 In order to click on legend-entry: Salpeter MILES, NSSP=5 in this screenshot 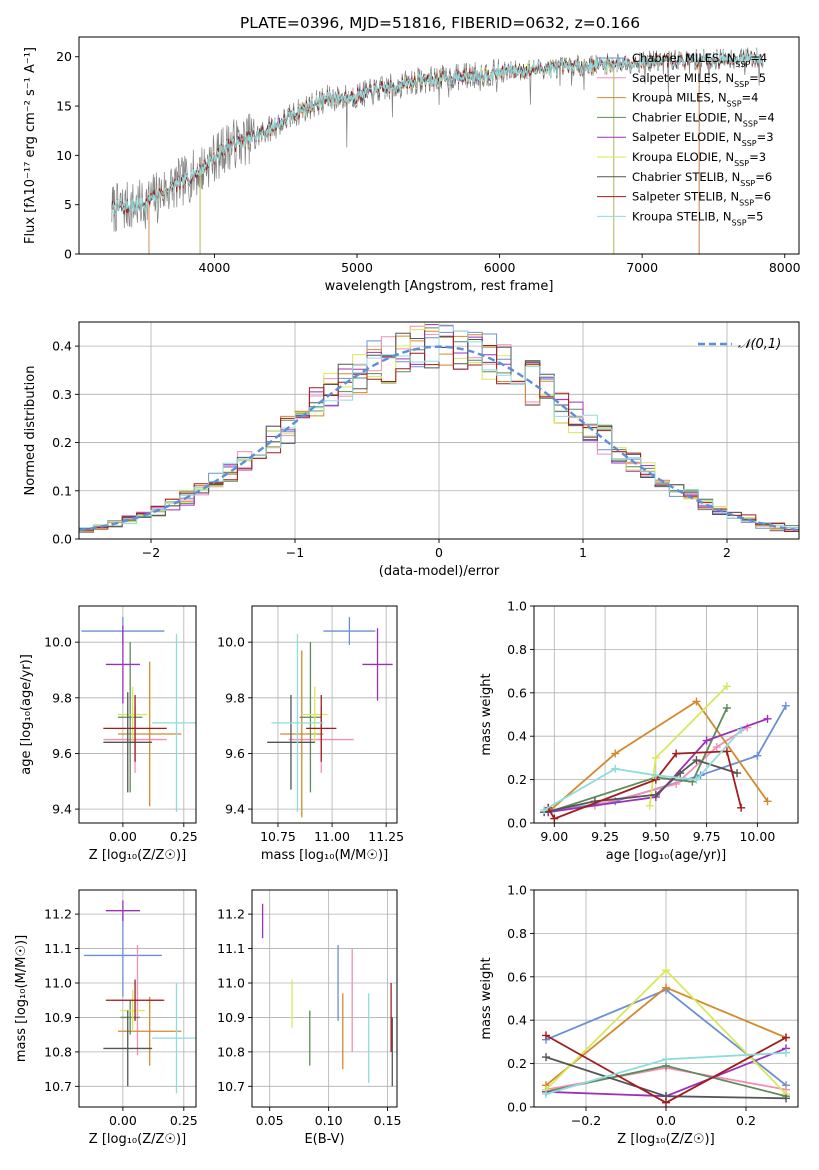, I will do `click(699, 80)`.